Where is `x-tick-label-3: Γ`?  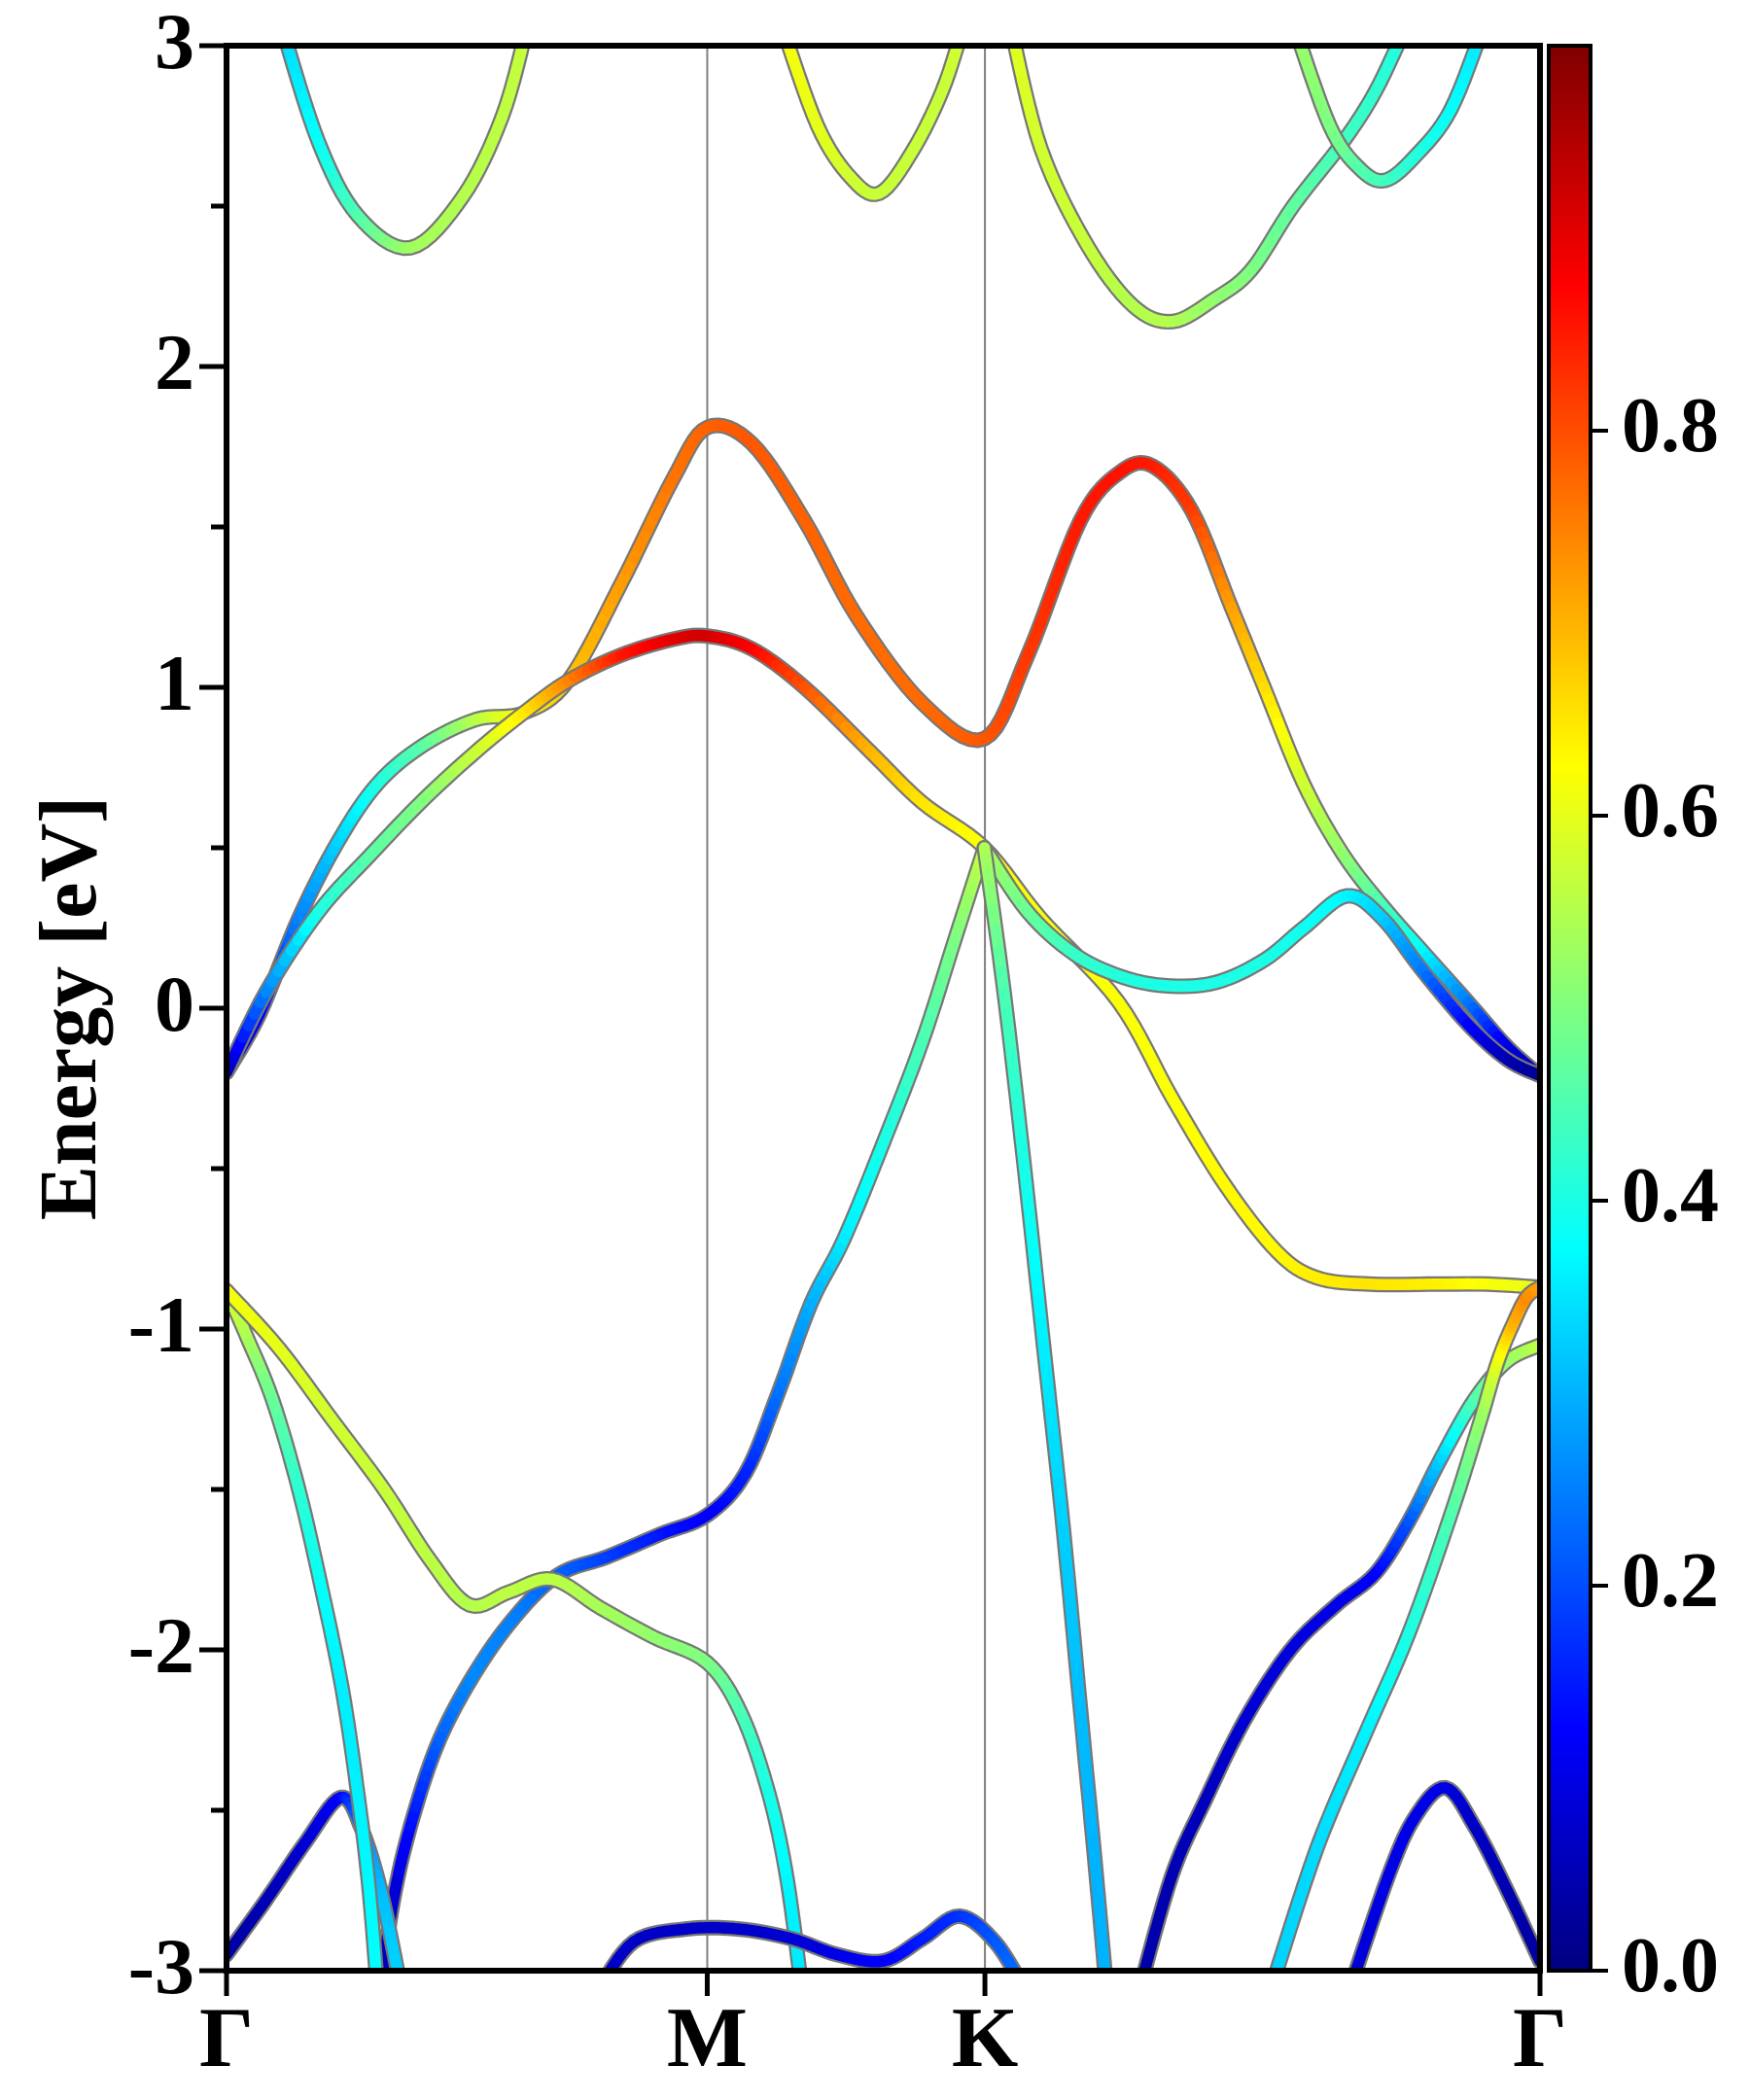 x-tick-label-3: Γ is located at coordinates (1540, 2038).